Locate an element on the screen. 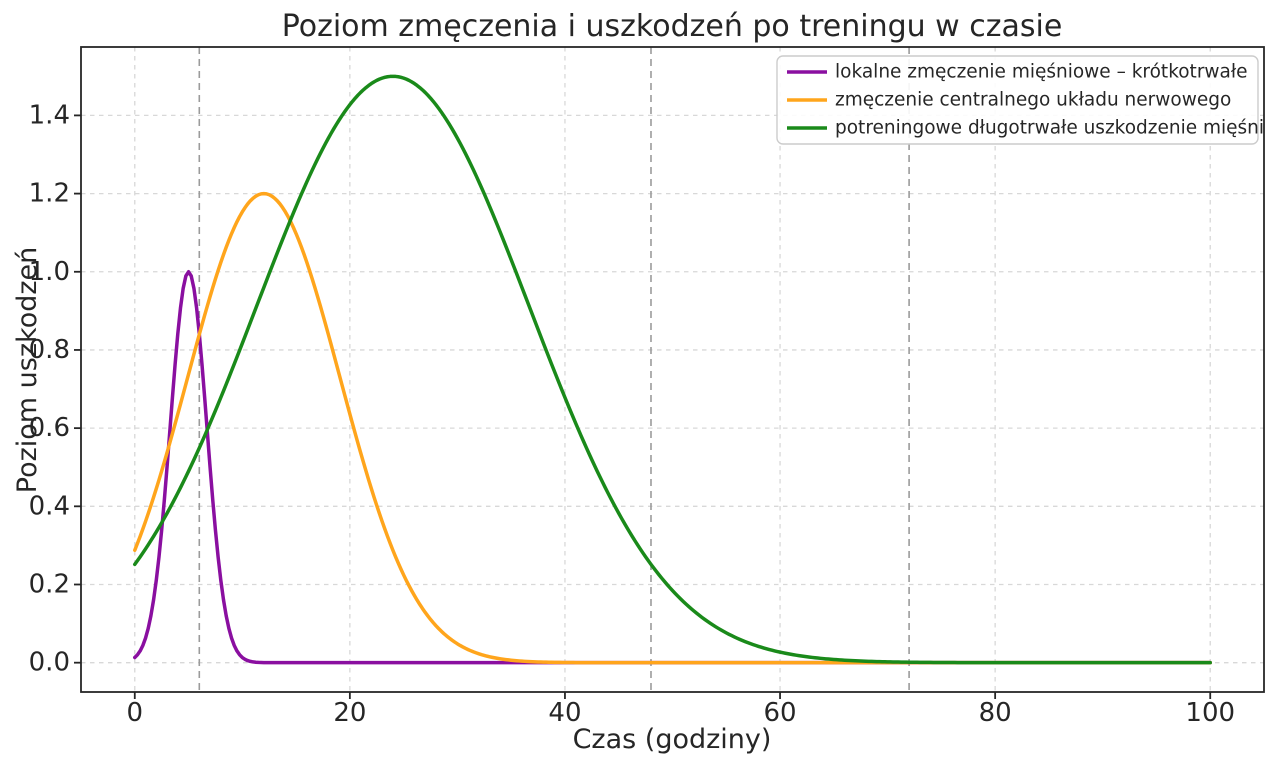  x-tick-label: 60 is located at coordinates (779, 713).